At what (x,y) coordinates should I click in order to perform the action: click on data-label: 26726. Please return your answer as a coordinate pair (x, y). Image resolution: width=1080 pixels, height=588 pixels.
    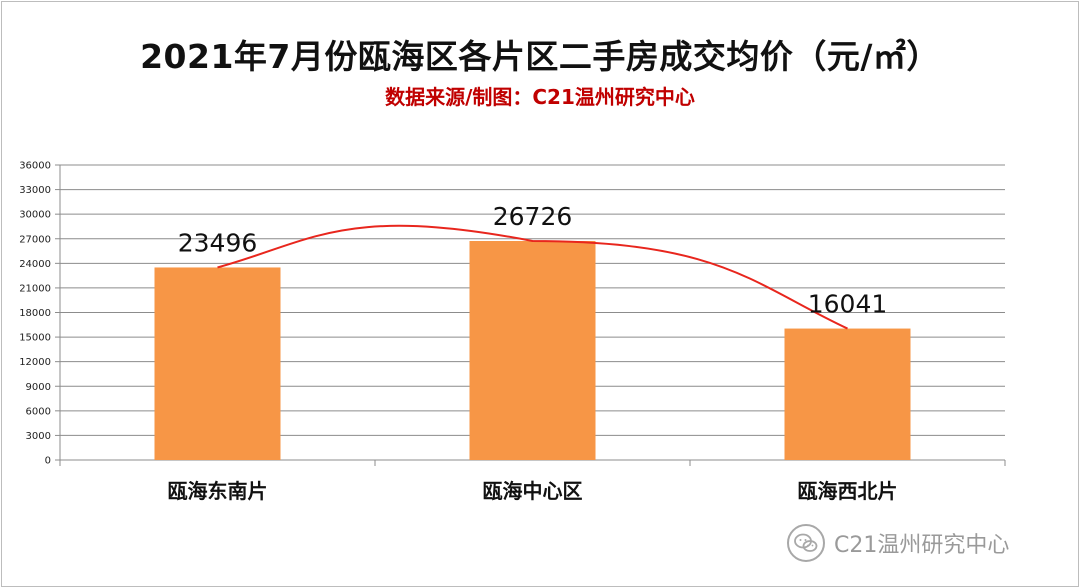
    Looking at the image, I should click on (533, 216).